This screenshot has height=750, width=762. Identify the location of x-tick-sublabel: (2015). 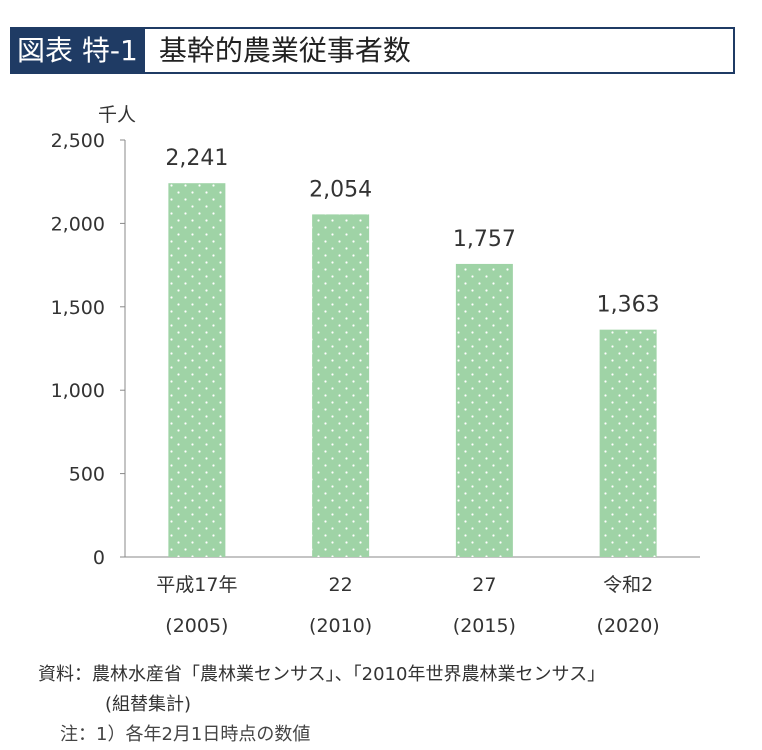
(484, 626).